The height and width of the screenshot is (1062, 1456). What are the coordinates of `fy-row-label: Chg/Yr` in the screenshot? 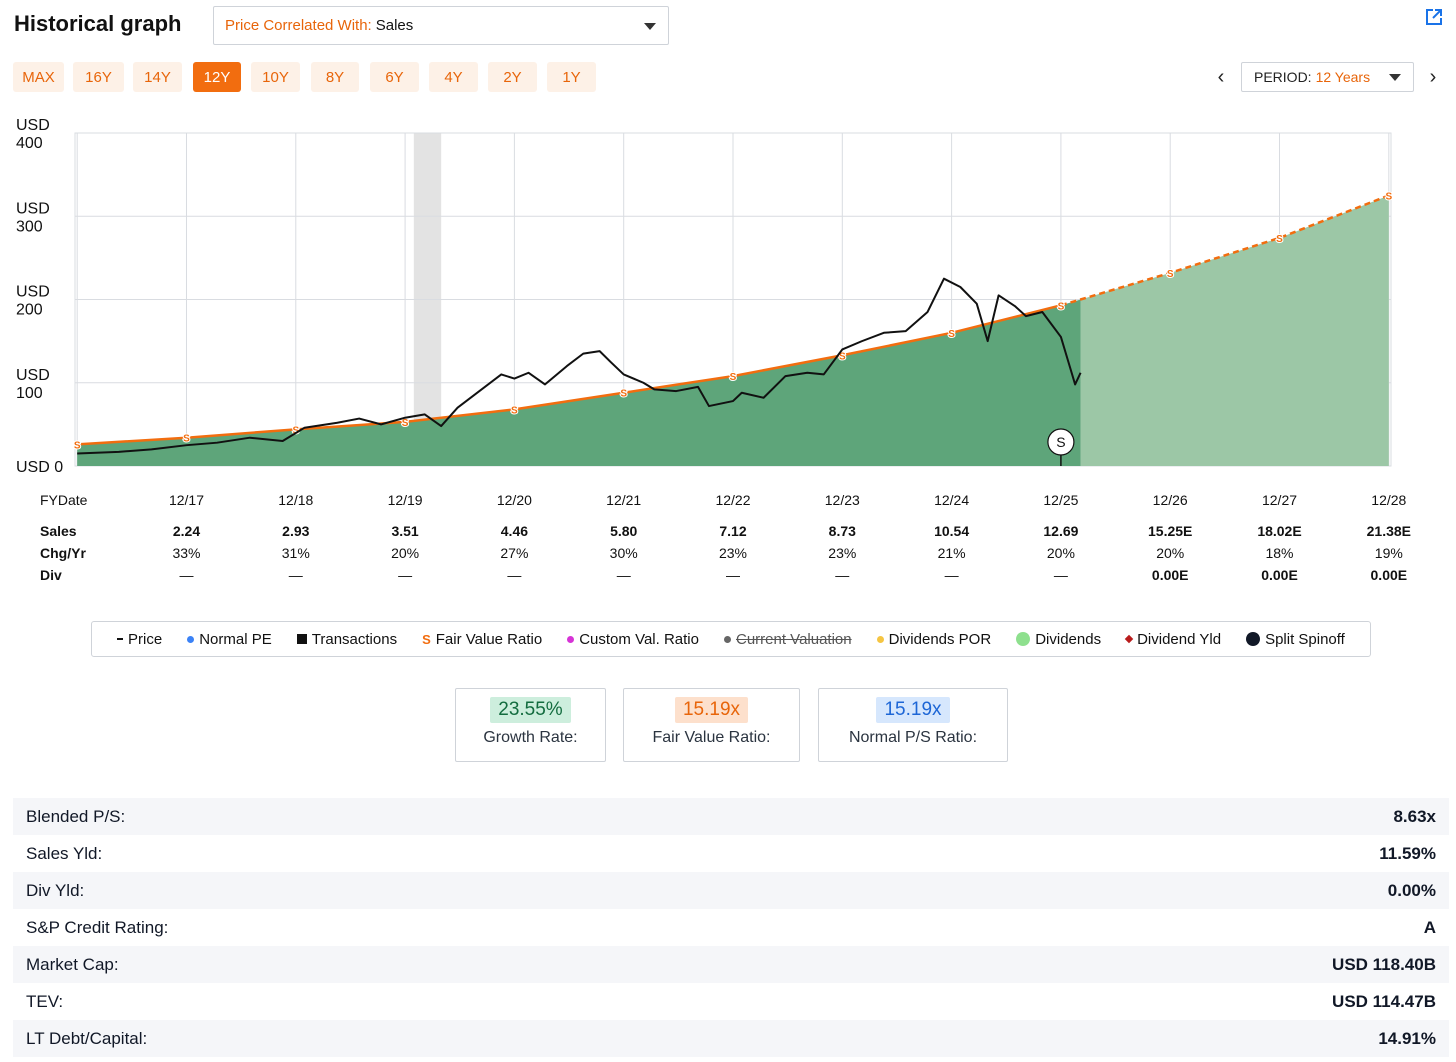 It's located at (63, 553).